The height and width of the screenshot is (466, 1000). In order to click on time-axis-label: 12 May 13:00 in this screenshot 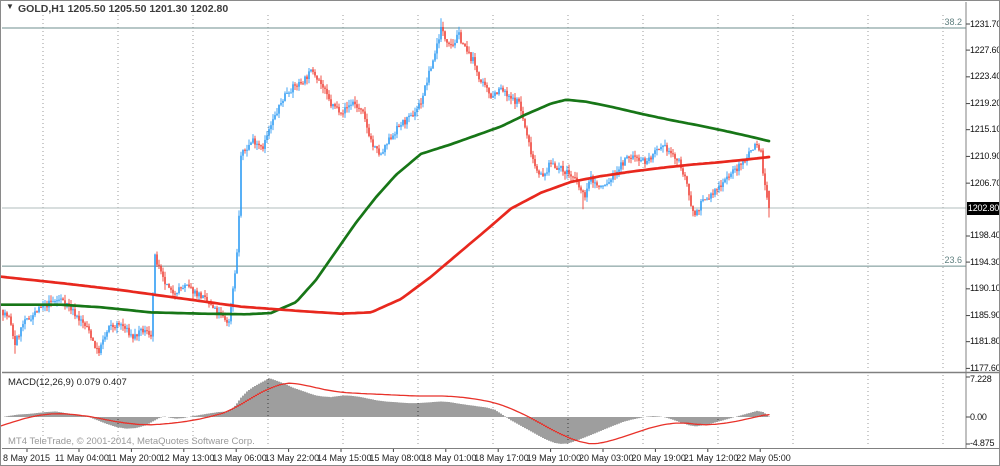, I will do `click(187, 458)`.